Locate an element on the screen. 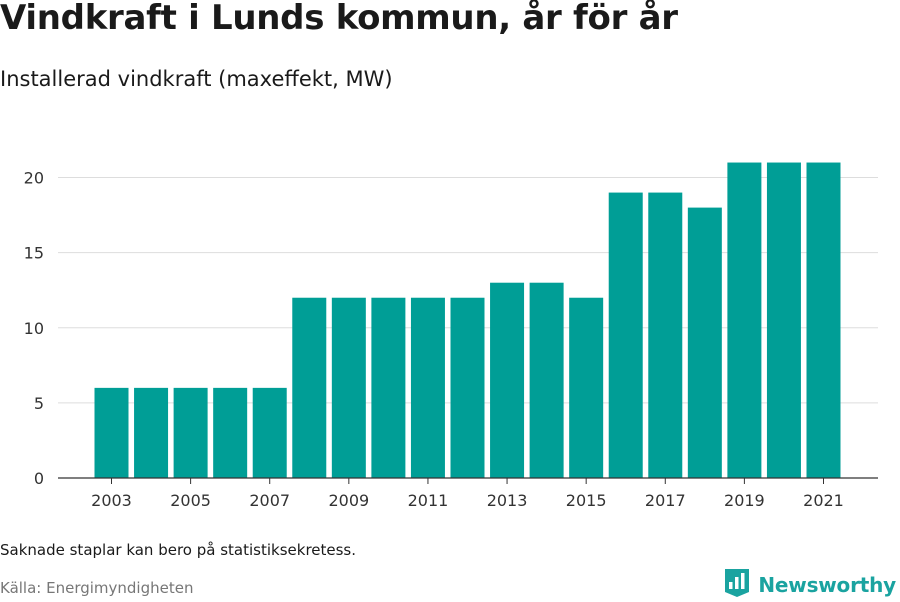 The width and height of the screenshot is (900, 602). y-axis-ticks: 0 5 10 15 20 is located at coordinates (34, 328).